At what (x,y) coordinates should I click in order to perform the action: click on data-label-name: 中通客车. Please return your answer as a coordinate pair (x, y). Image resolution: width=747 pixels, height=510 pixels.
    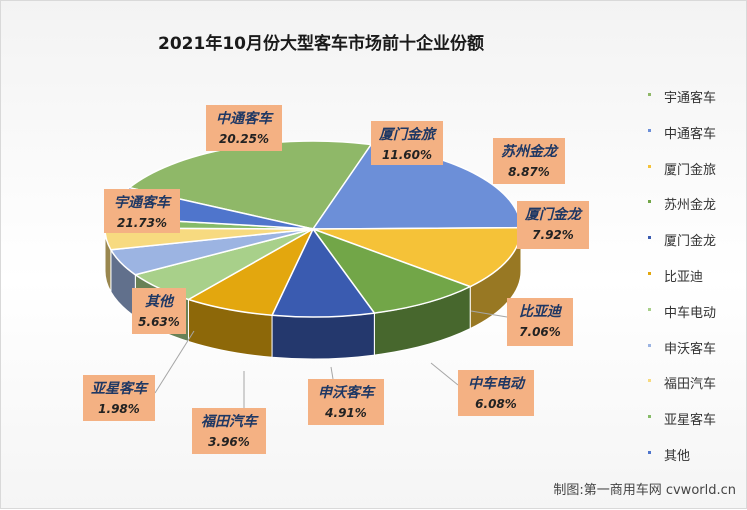
    Looking at the image, I should click on (245, 118).